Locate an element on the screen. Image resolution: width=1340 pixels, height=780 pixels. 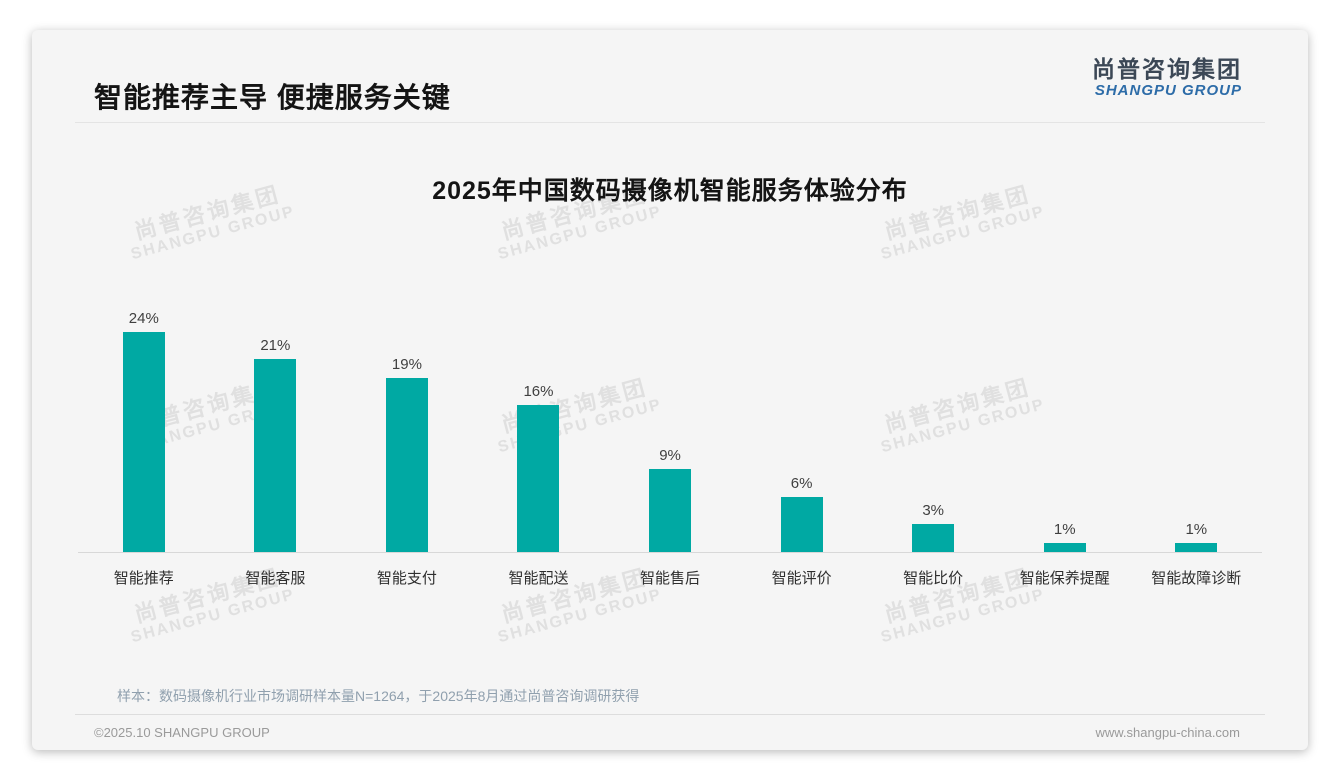
header-divider is located at coordinates (670, 122).